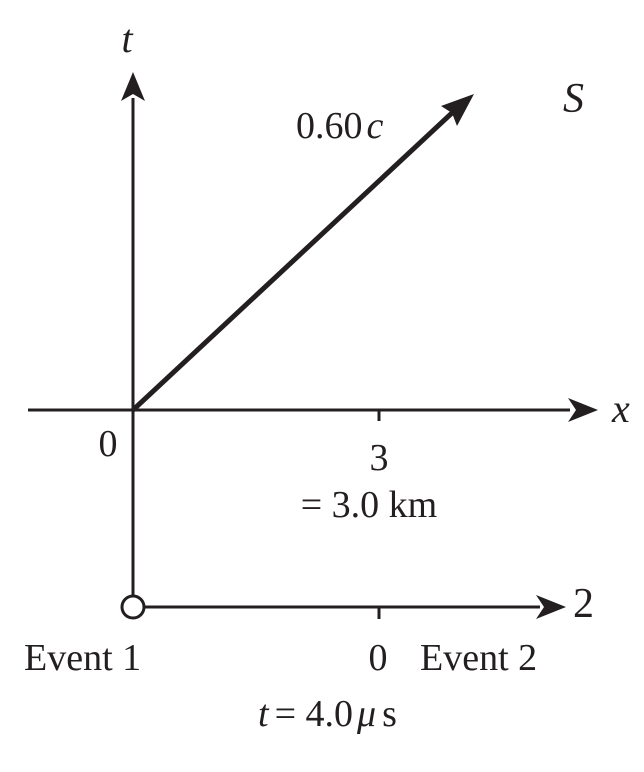 The width and height of the screenshot is (644, 772). What do you see at coordinates (133, 86) in the screenshot?
I see `t-axis-arrow-icon` at bounding box center [133, 86].